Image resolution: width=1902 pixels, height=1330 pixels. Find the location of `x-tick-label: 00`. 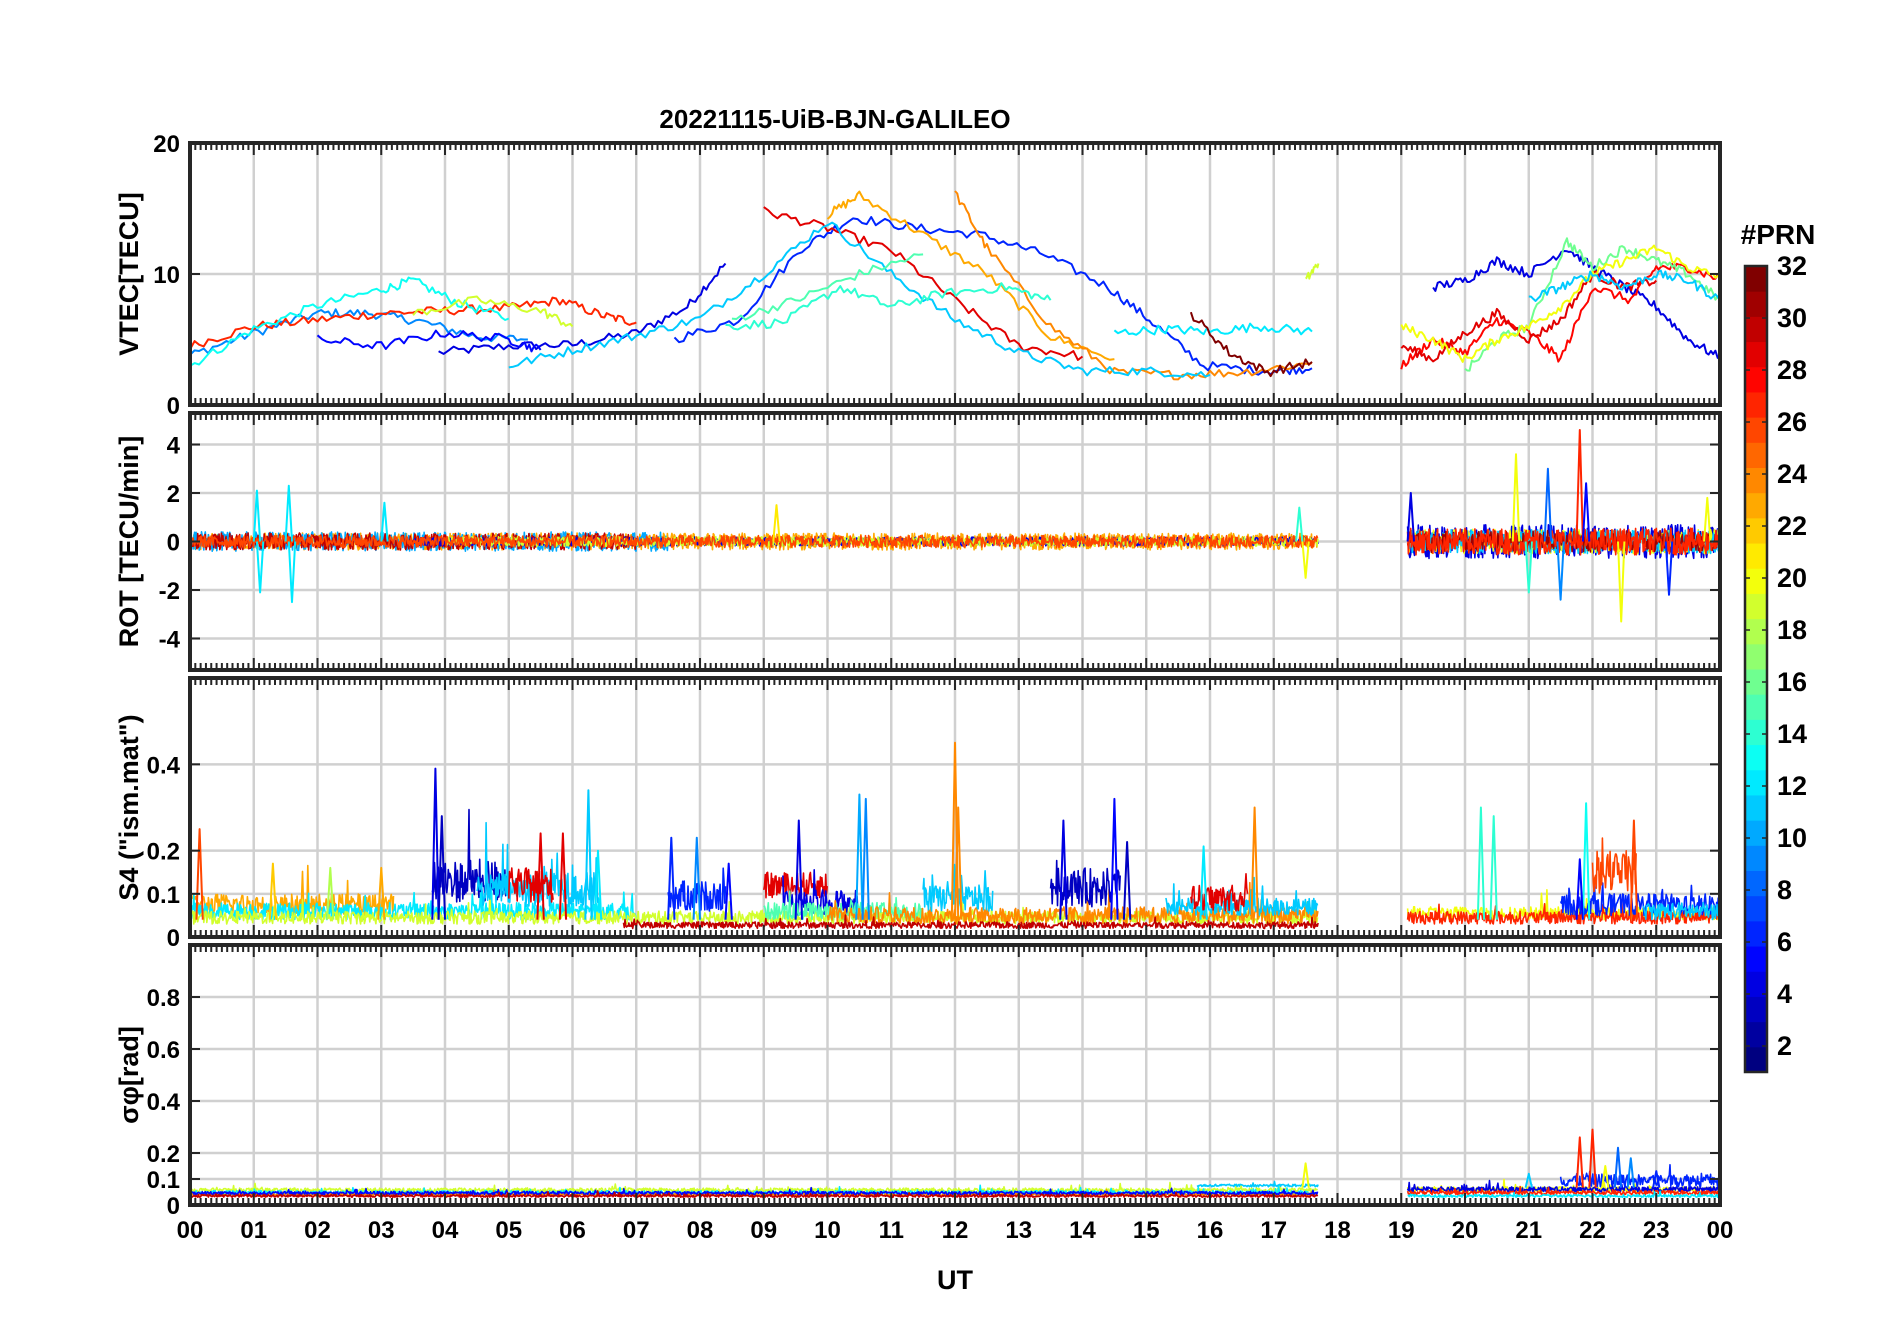

x-tick-label: 00 is located at coordinates (190, 1230).